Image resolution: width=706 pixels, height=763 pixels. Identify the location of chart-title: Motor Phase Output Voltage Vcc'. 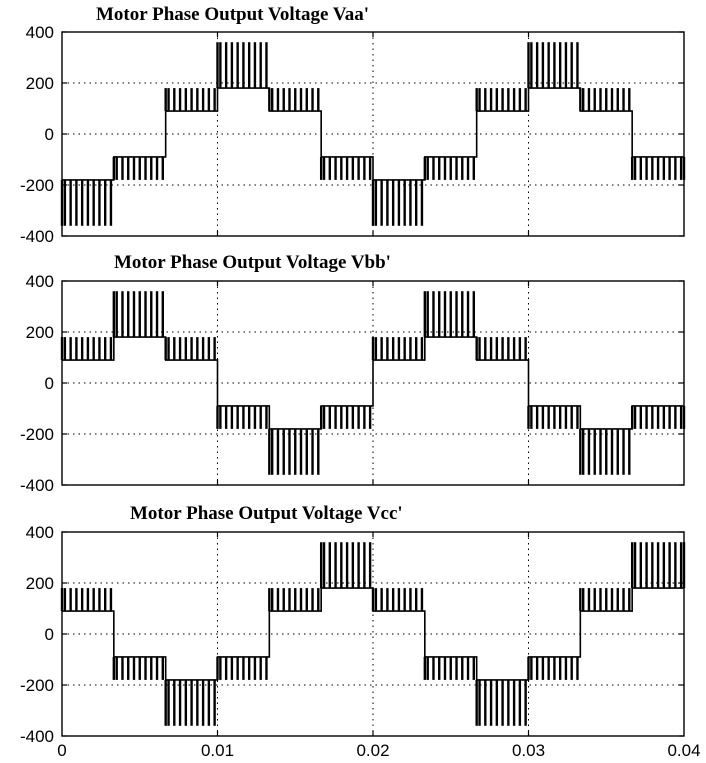
(266, 513).